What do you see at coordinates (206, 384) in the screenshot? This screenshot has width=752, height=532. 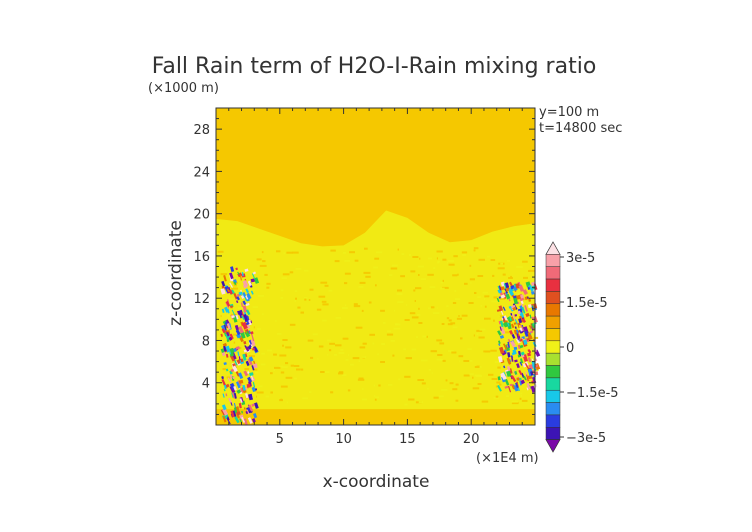 I see `y-tick-label: 4` at bounding box center [206, 384].